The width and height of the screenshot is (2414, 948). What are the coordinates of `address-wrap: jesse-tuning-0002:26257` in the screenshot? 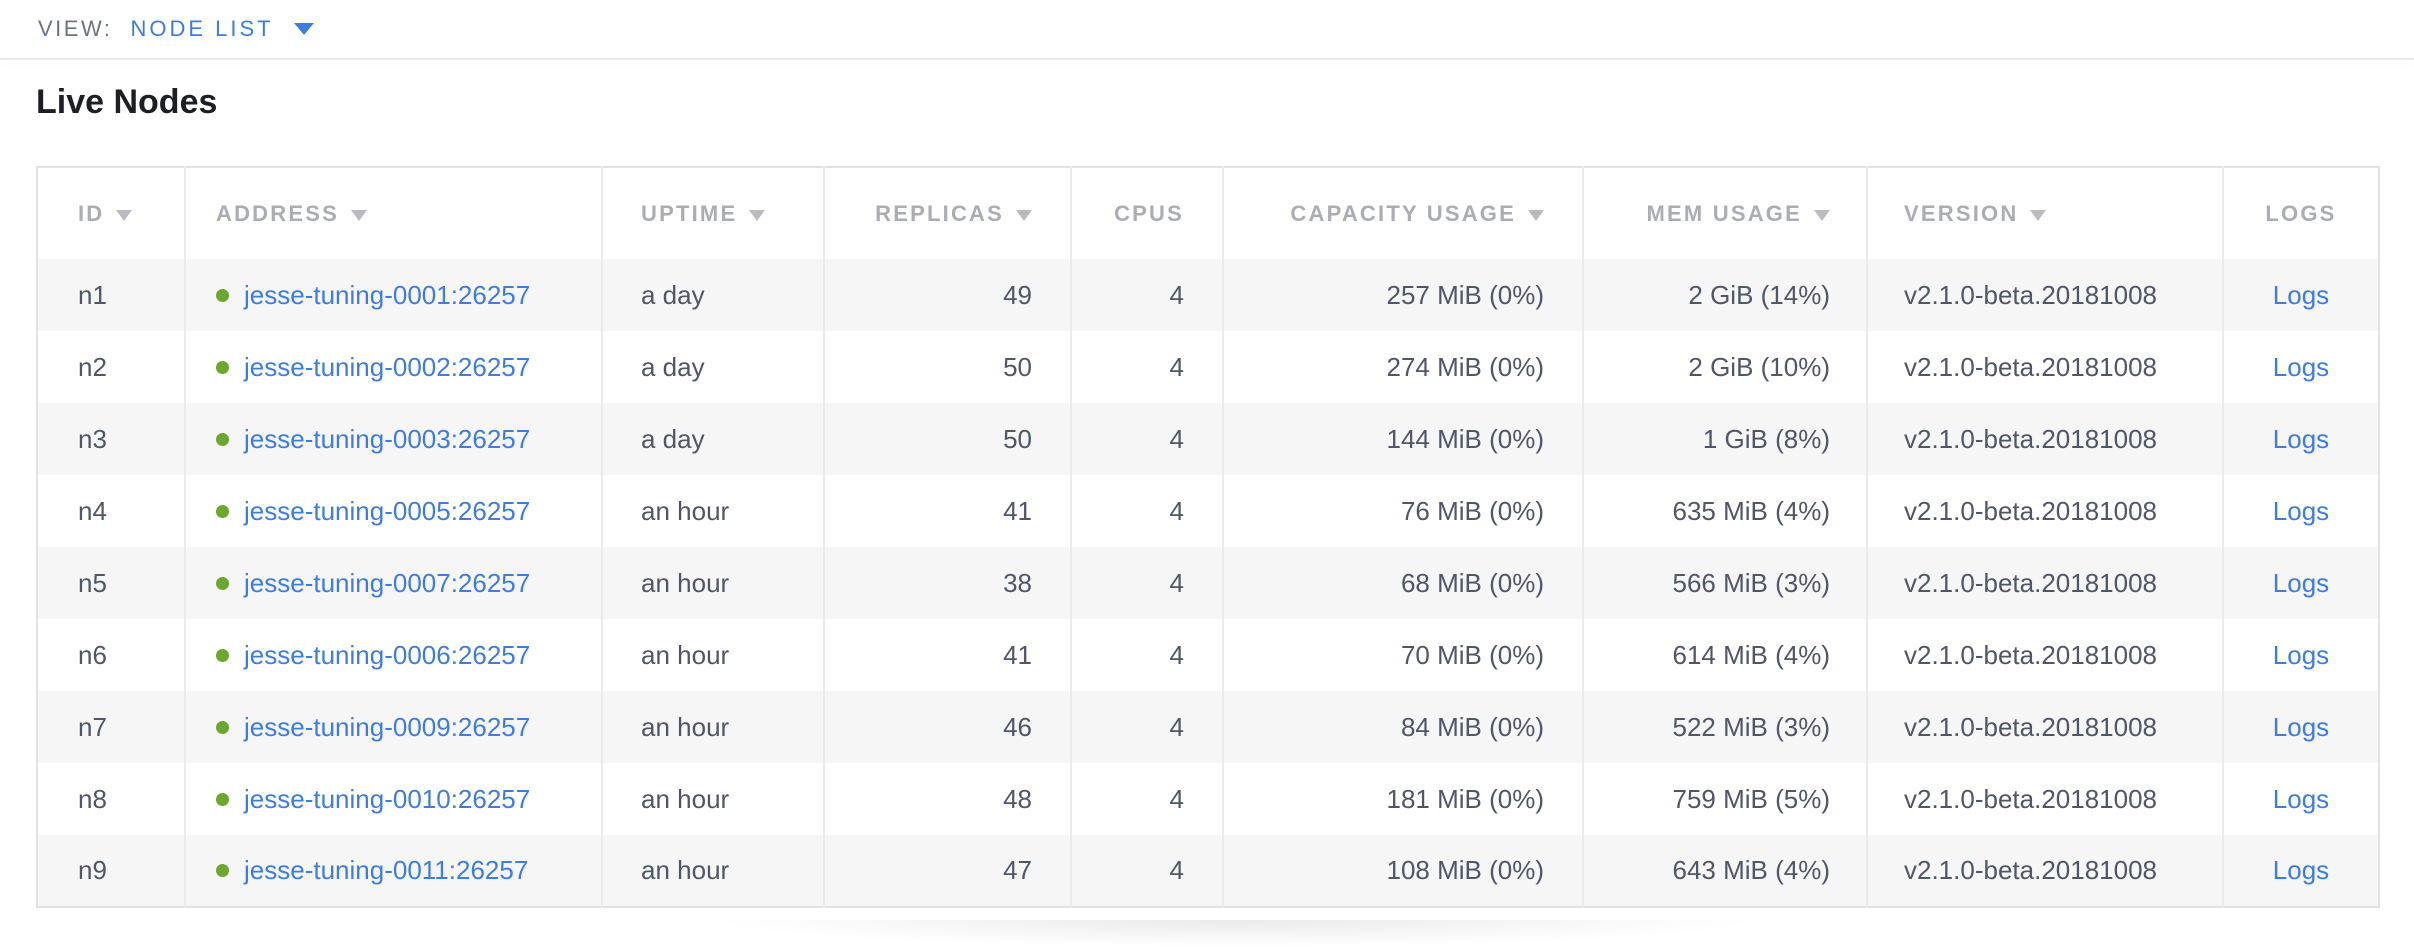 It's located at (408, 367).